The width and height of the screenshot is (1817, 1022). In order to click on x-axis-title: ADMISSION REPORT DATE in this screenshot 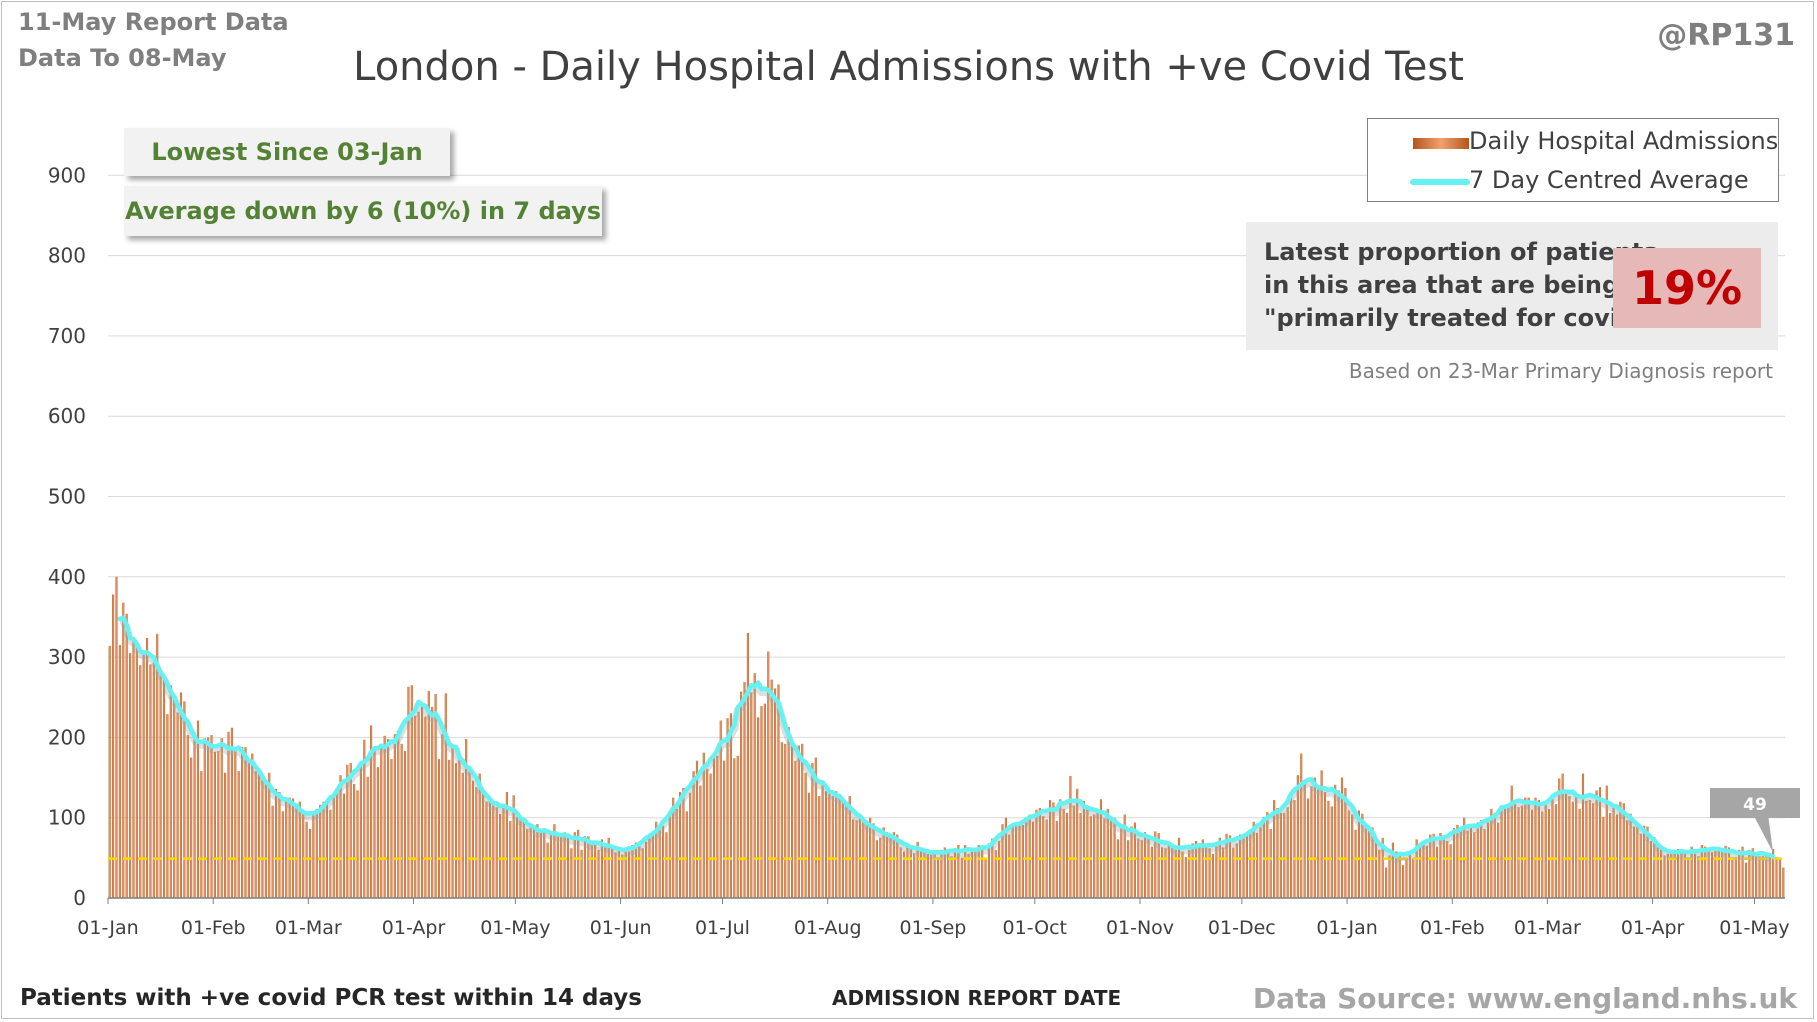, I will do `click(977, 998)`.